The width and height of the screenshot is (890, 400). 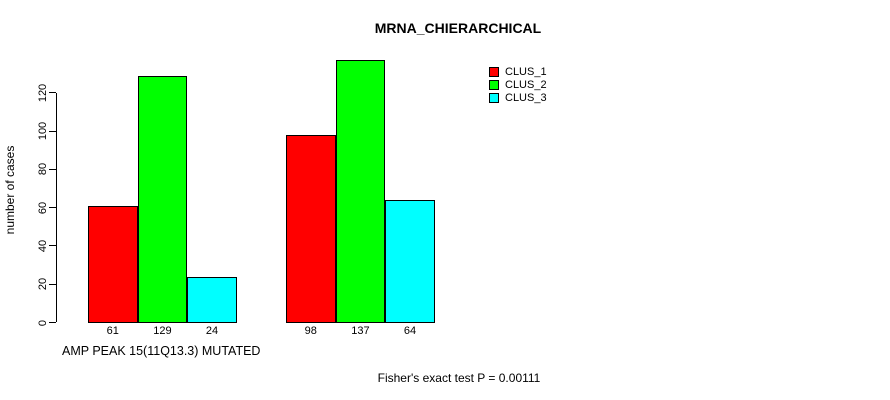 I want to click on bar-clus_2-group1, so click(x=162, y=199).